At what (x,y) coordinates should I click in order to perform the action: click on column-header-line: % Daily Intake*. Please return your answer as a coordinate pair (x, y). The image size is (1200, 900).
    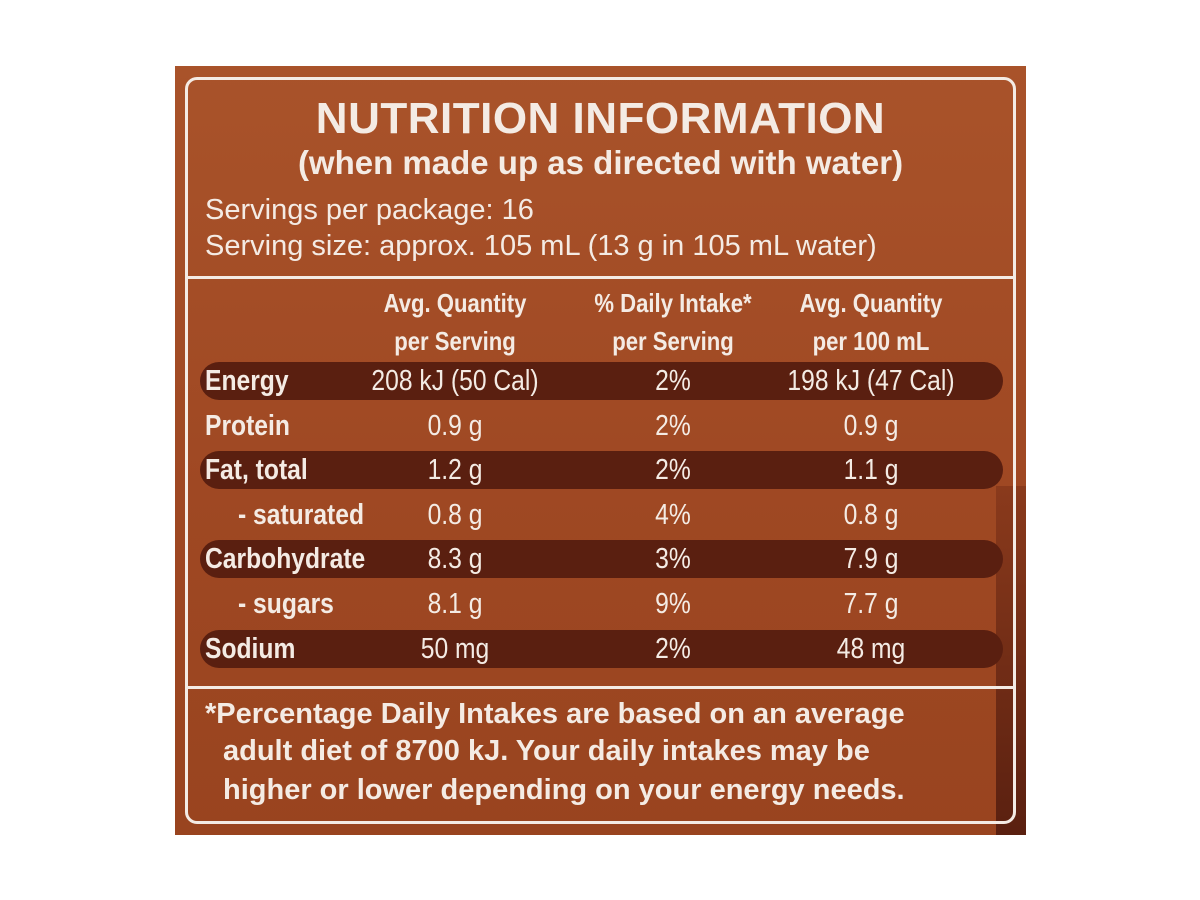
    Looking at the image, I should click on (673, 303).